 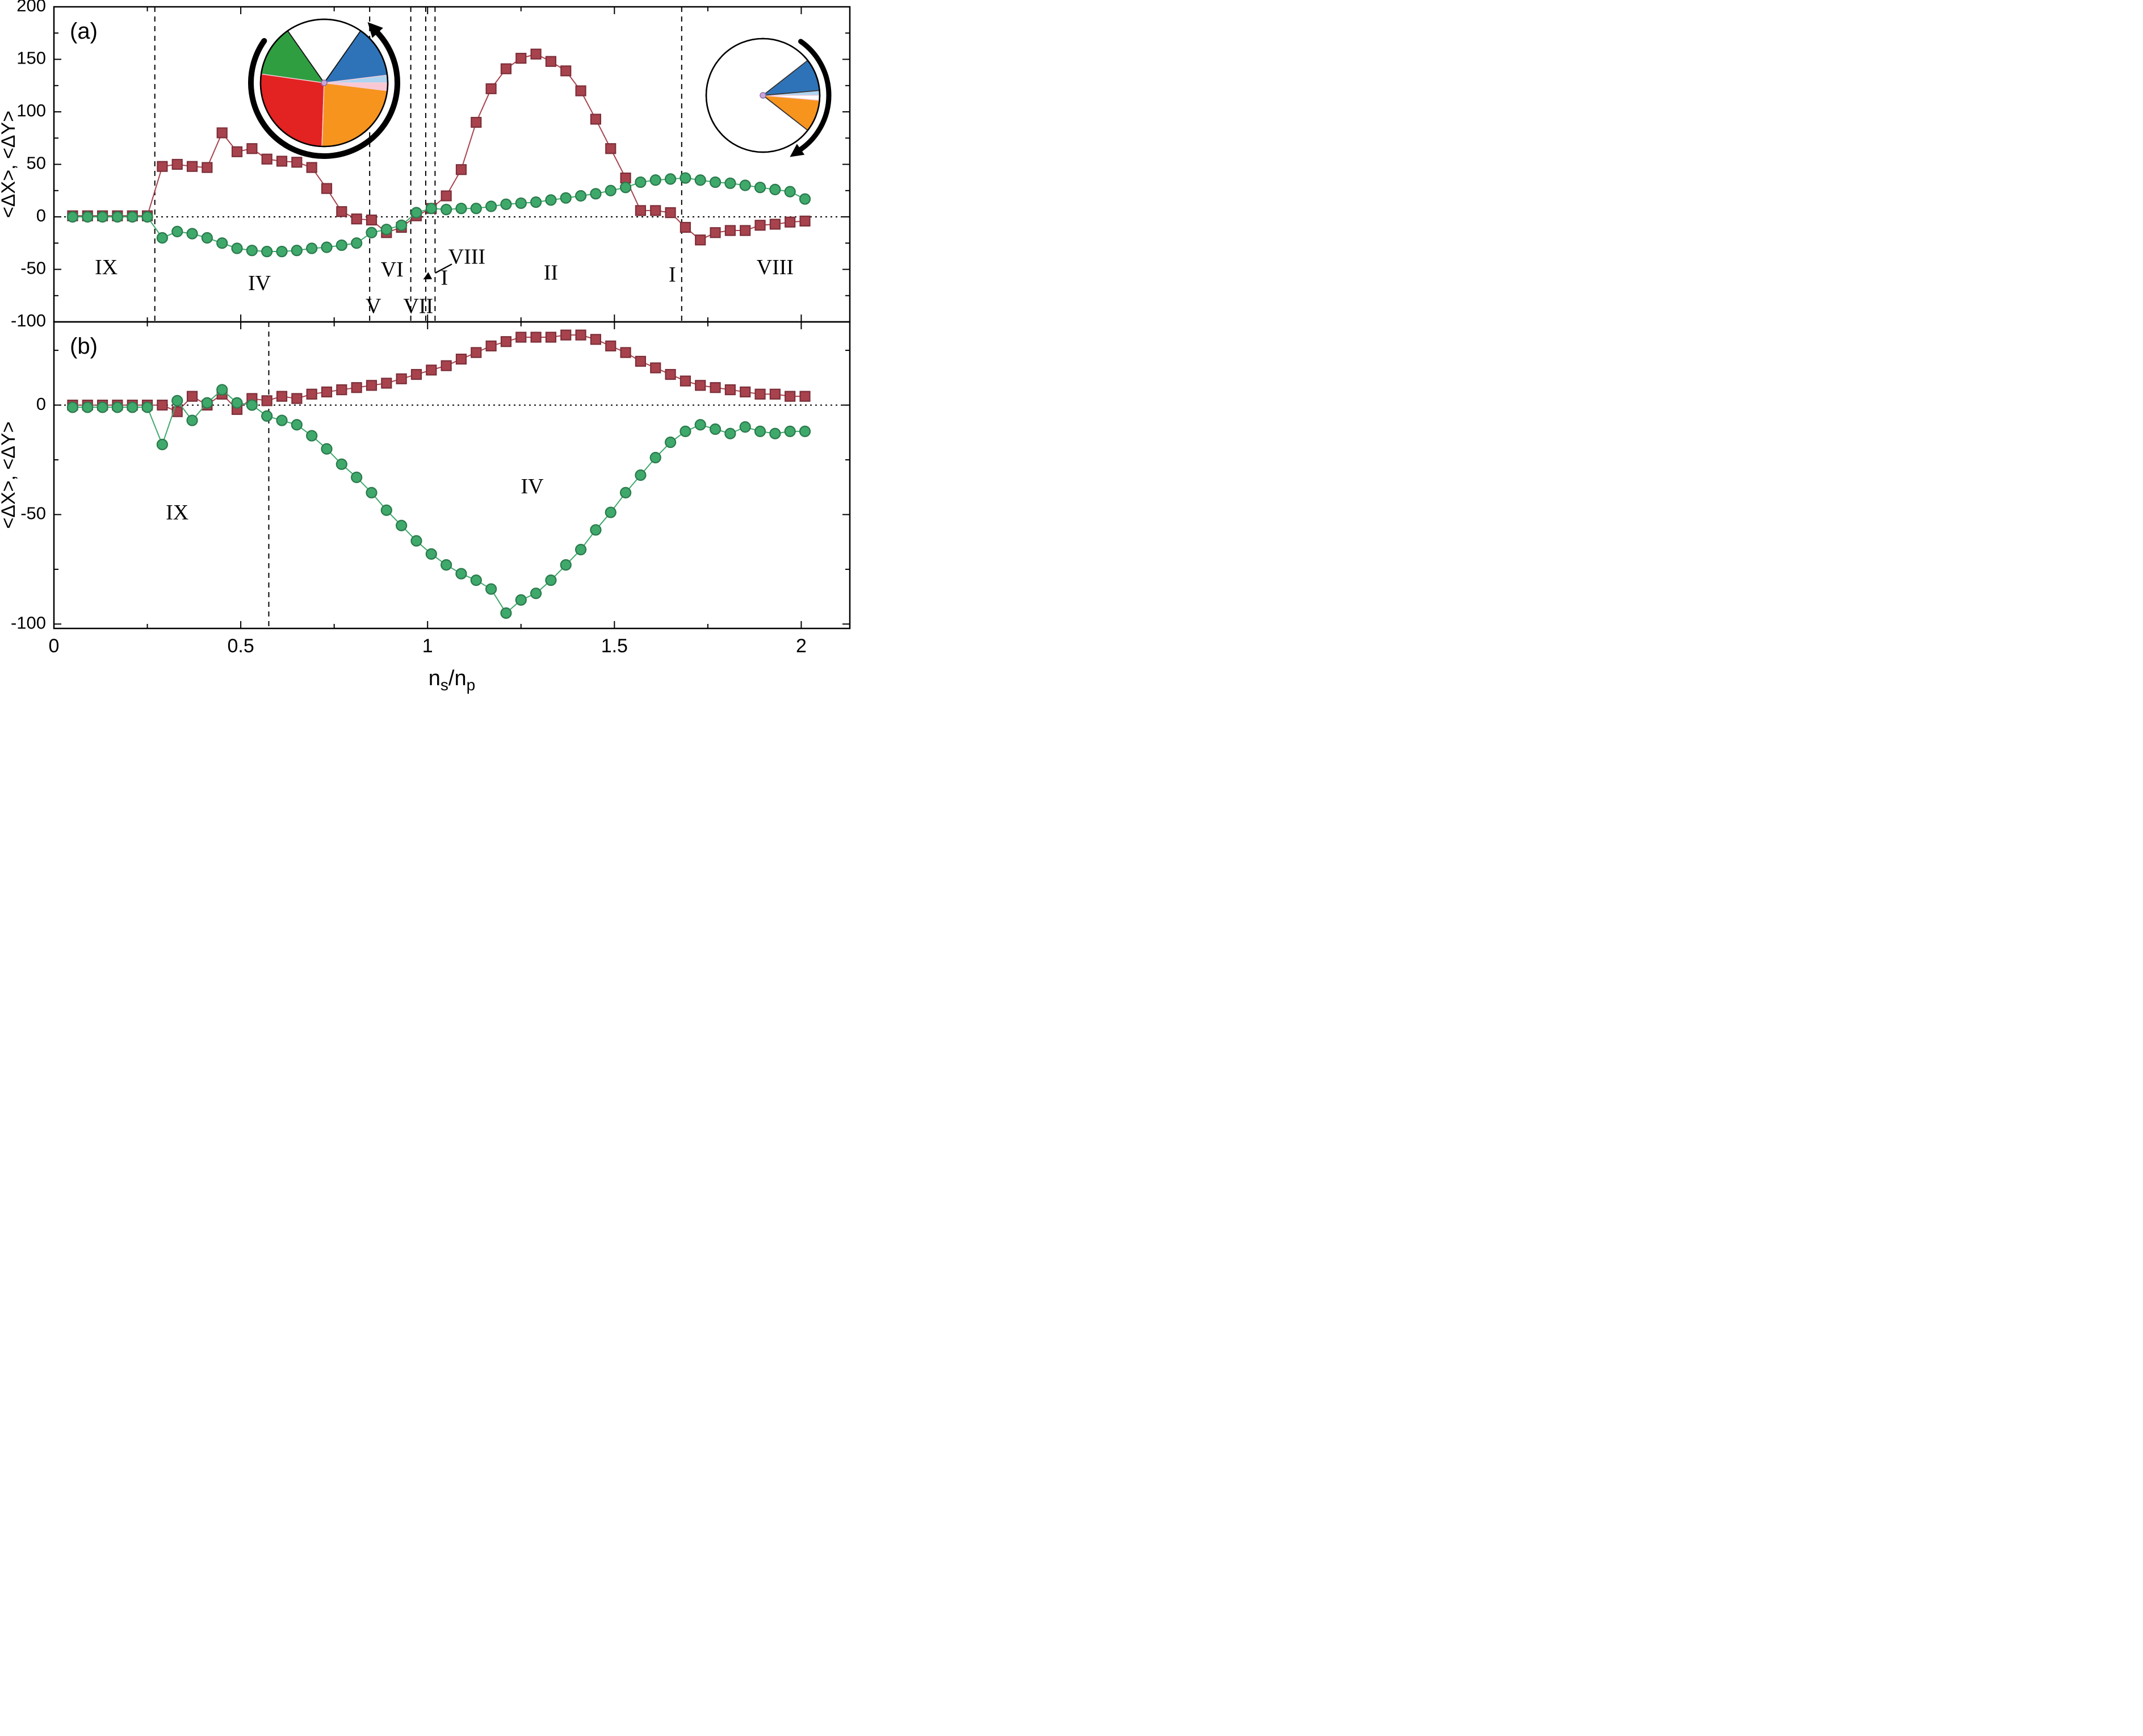 What do you see at coordinates (9, 164) in the screenshot?
I see `y-axis-label: <ΔX>, <ΔY>` at bounding box center [9, 164].